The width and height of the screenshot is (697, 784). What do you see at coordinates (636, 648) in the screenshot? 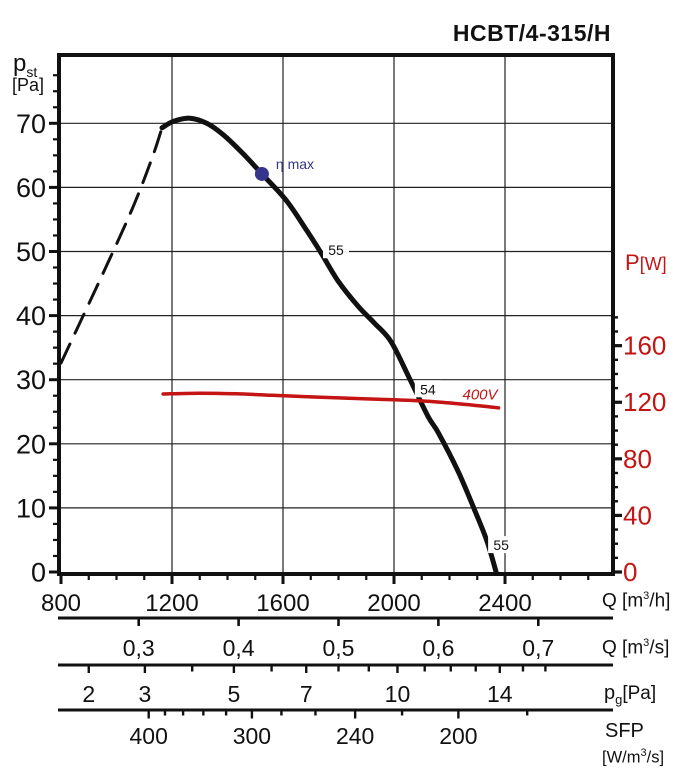
I see `scale-title-m3s: Q [m3/s]` at bounding box center [636, 648].